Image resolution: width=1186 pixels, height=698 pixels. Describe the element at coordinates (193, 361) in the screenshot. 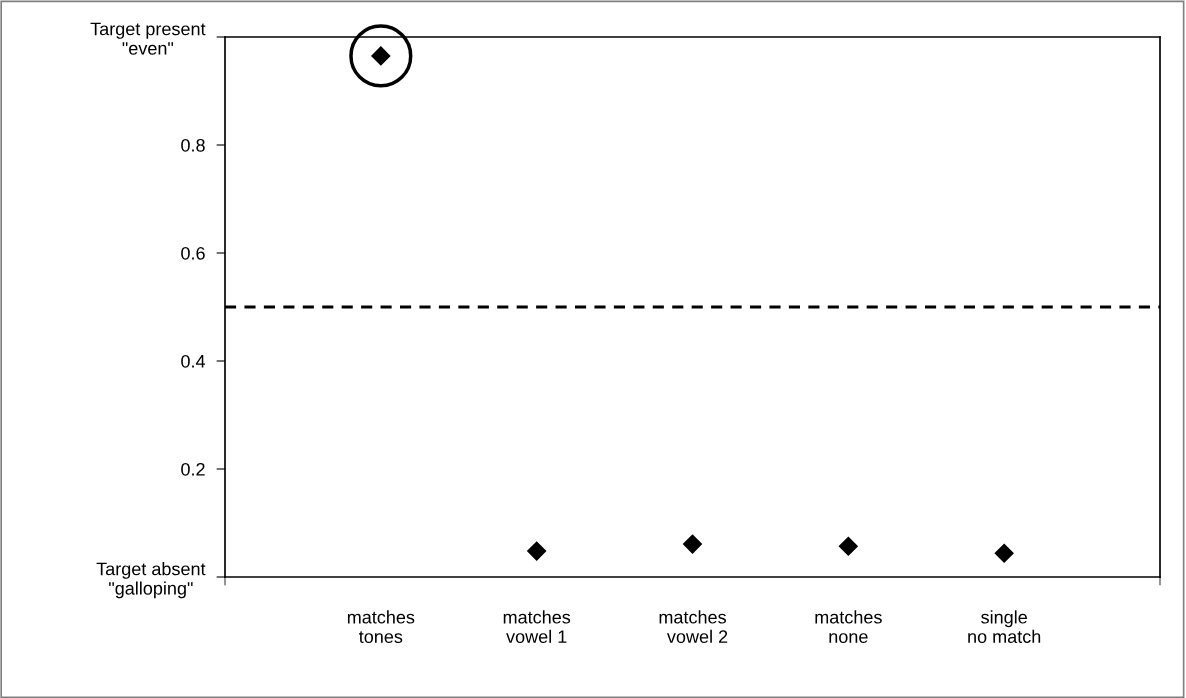

I see `y-tick-label: 0.4` at that location.